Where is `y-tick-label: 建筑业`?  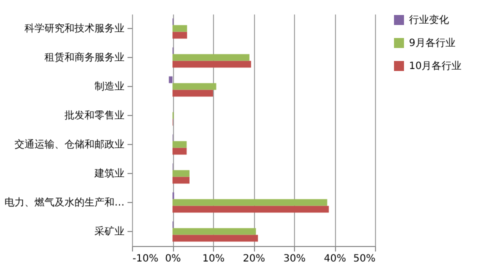
y-tick-label: 建筑业 is located at coordinates (109, 174).